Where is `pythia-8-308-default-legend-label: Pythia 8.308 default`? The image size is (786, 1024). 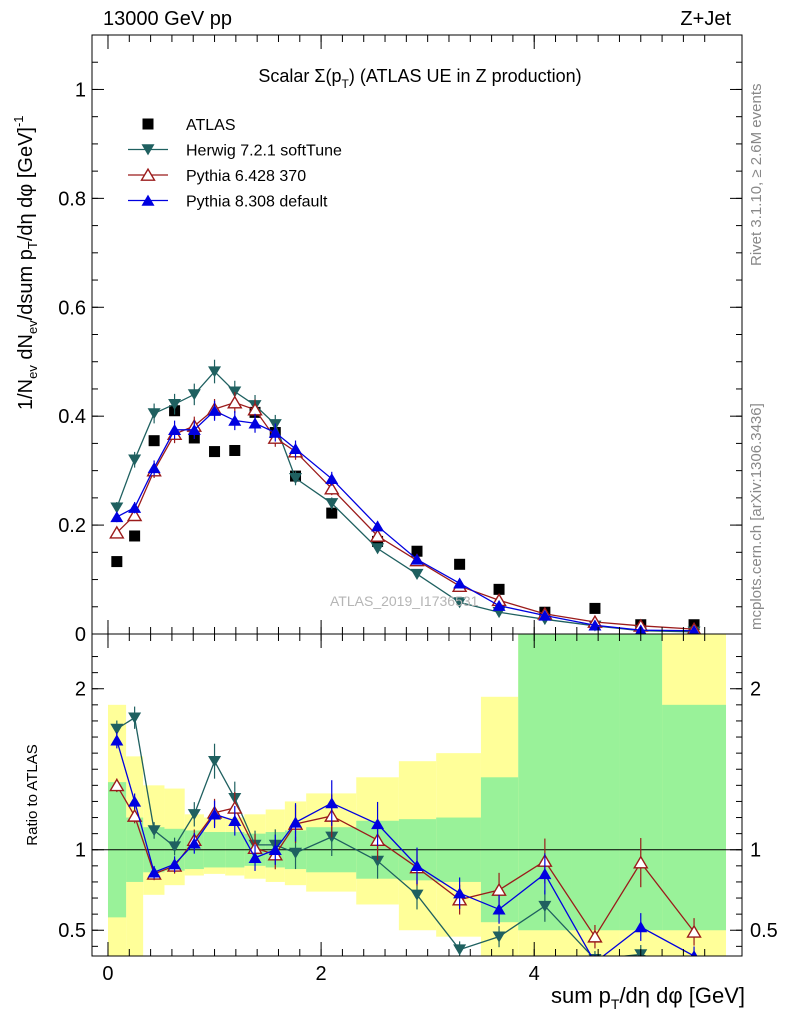 pythia-8-308-default-legend-label: Pythia 8.308 default is located at coordinates (257, 202).